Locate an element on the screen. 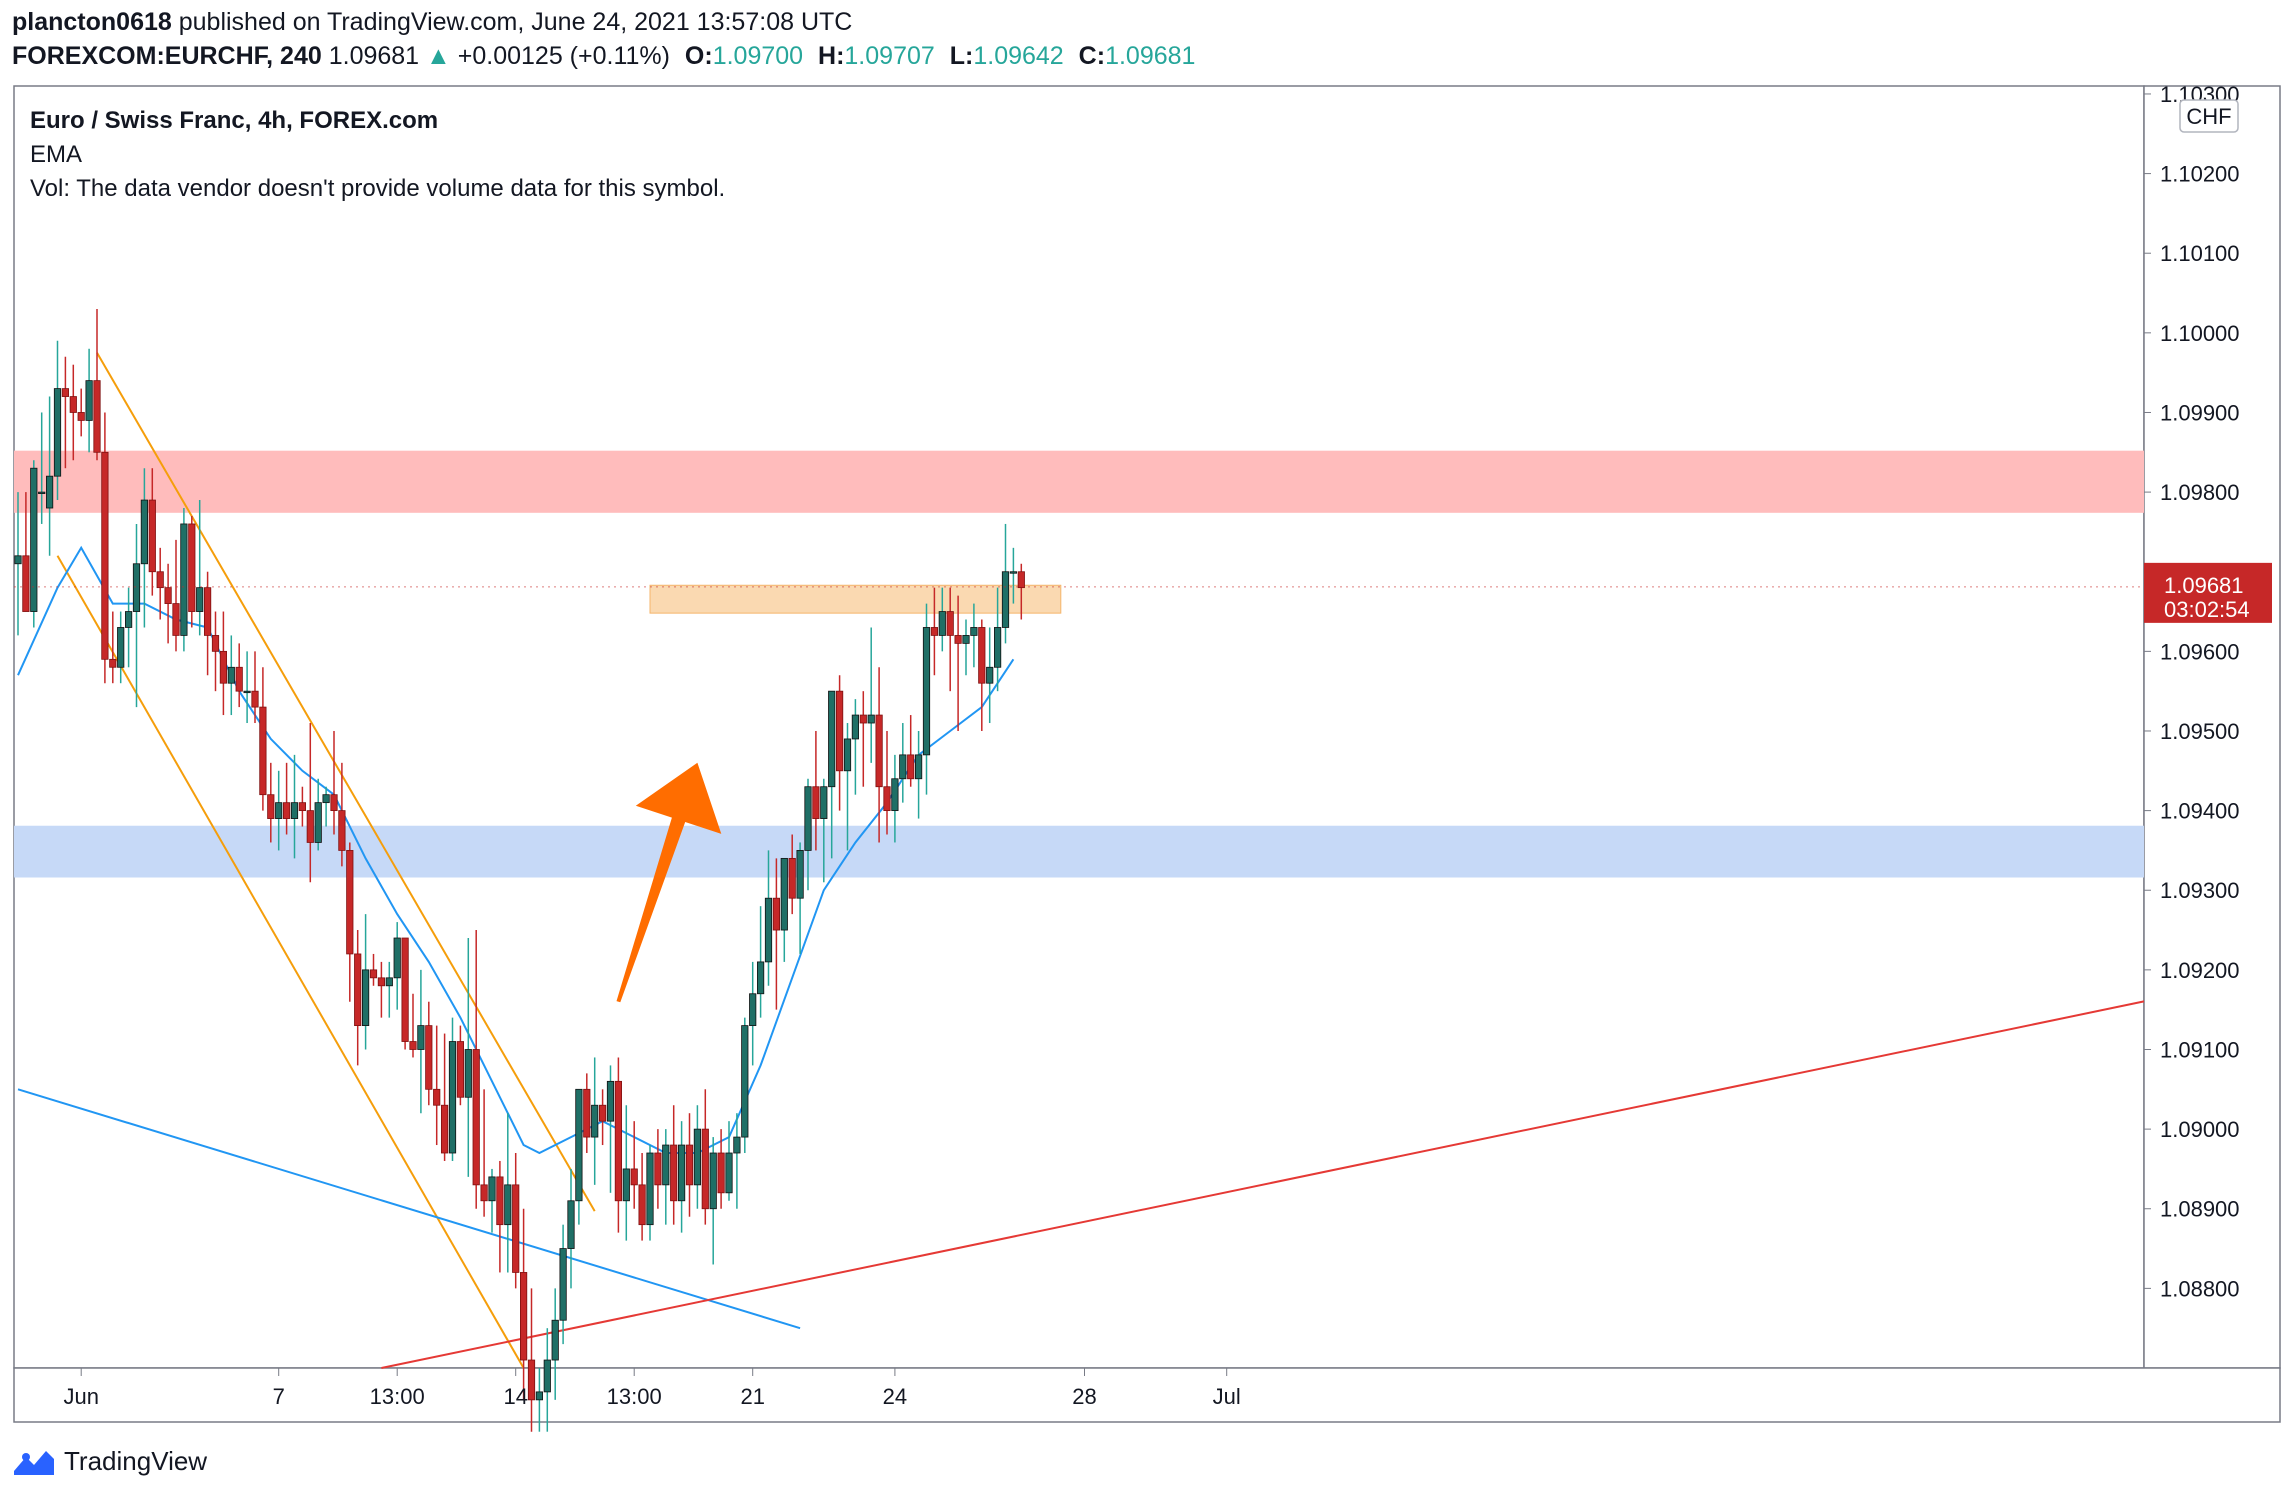  horizontal-zone is located at coordinates (855, 599).